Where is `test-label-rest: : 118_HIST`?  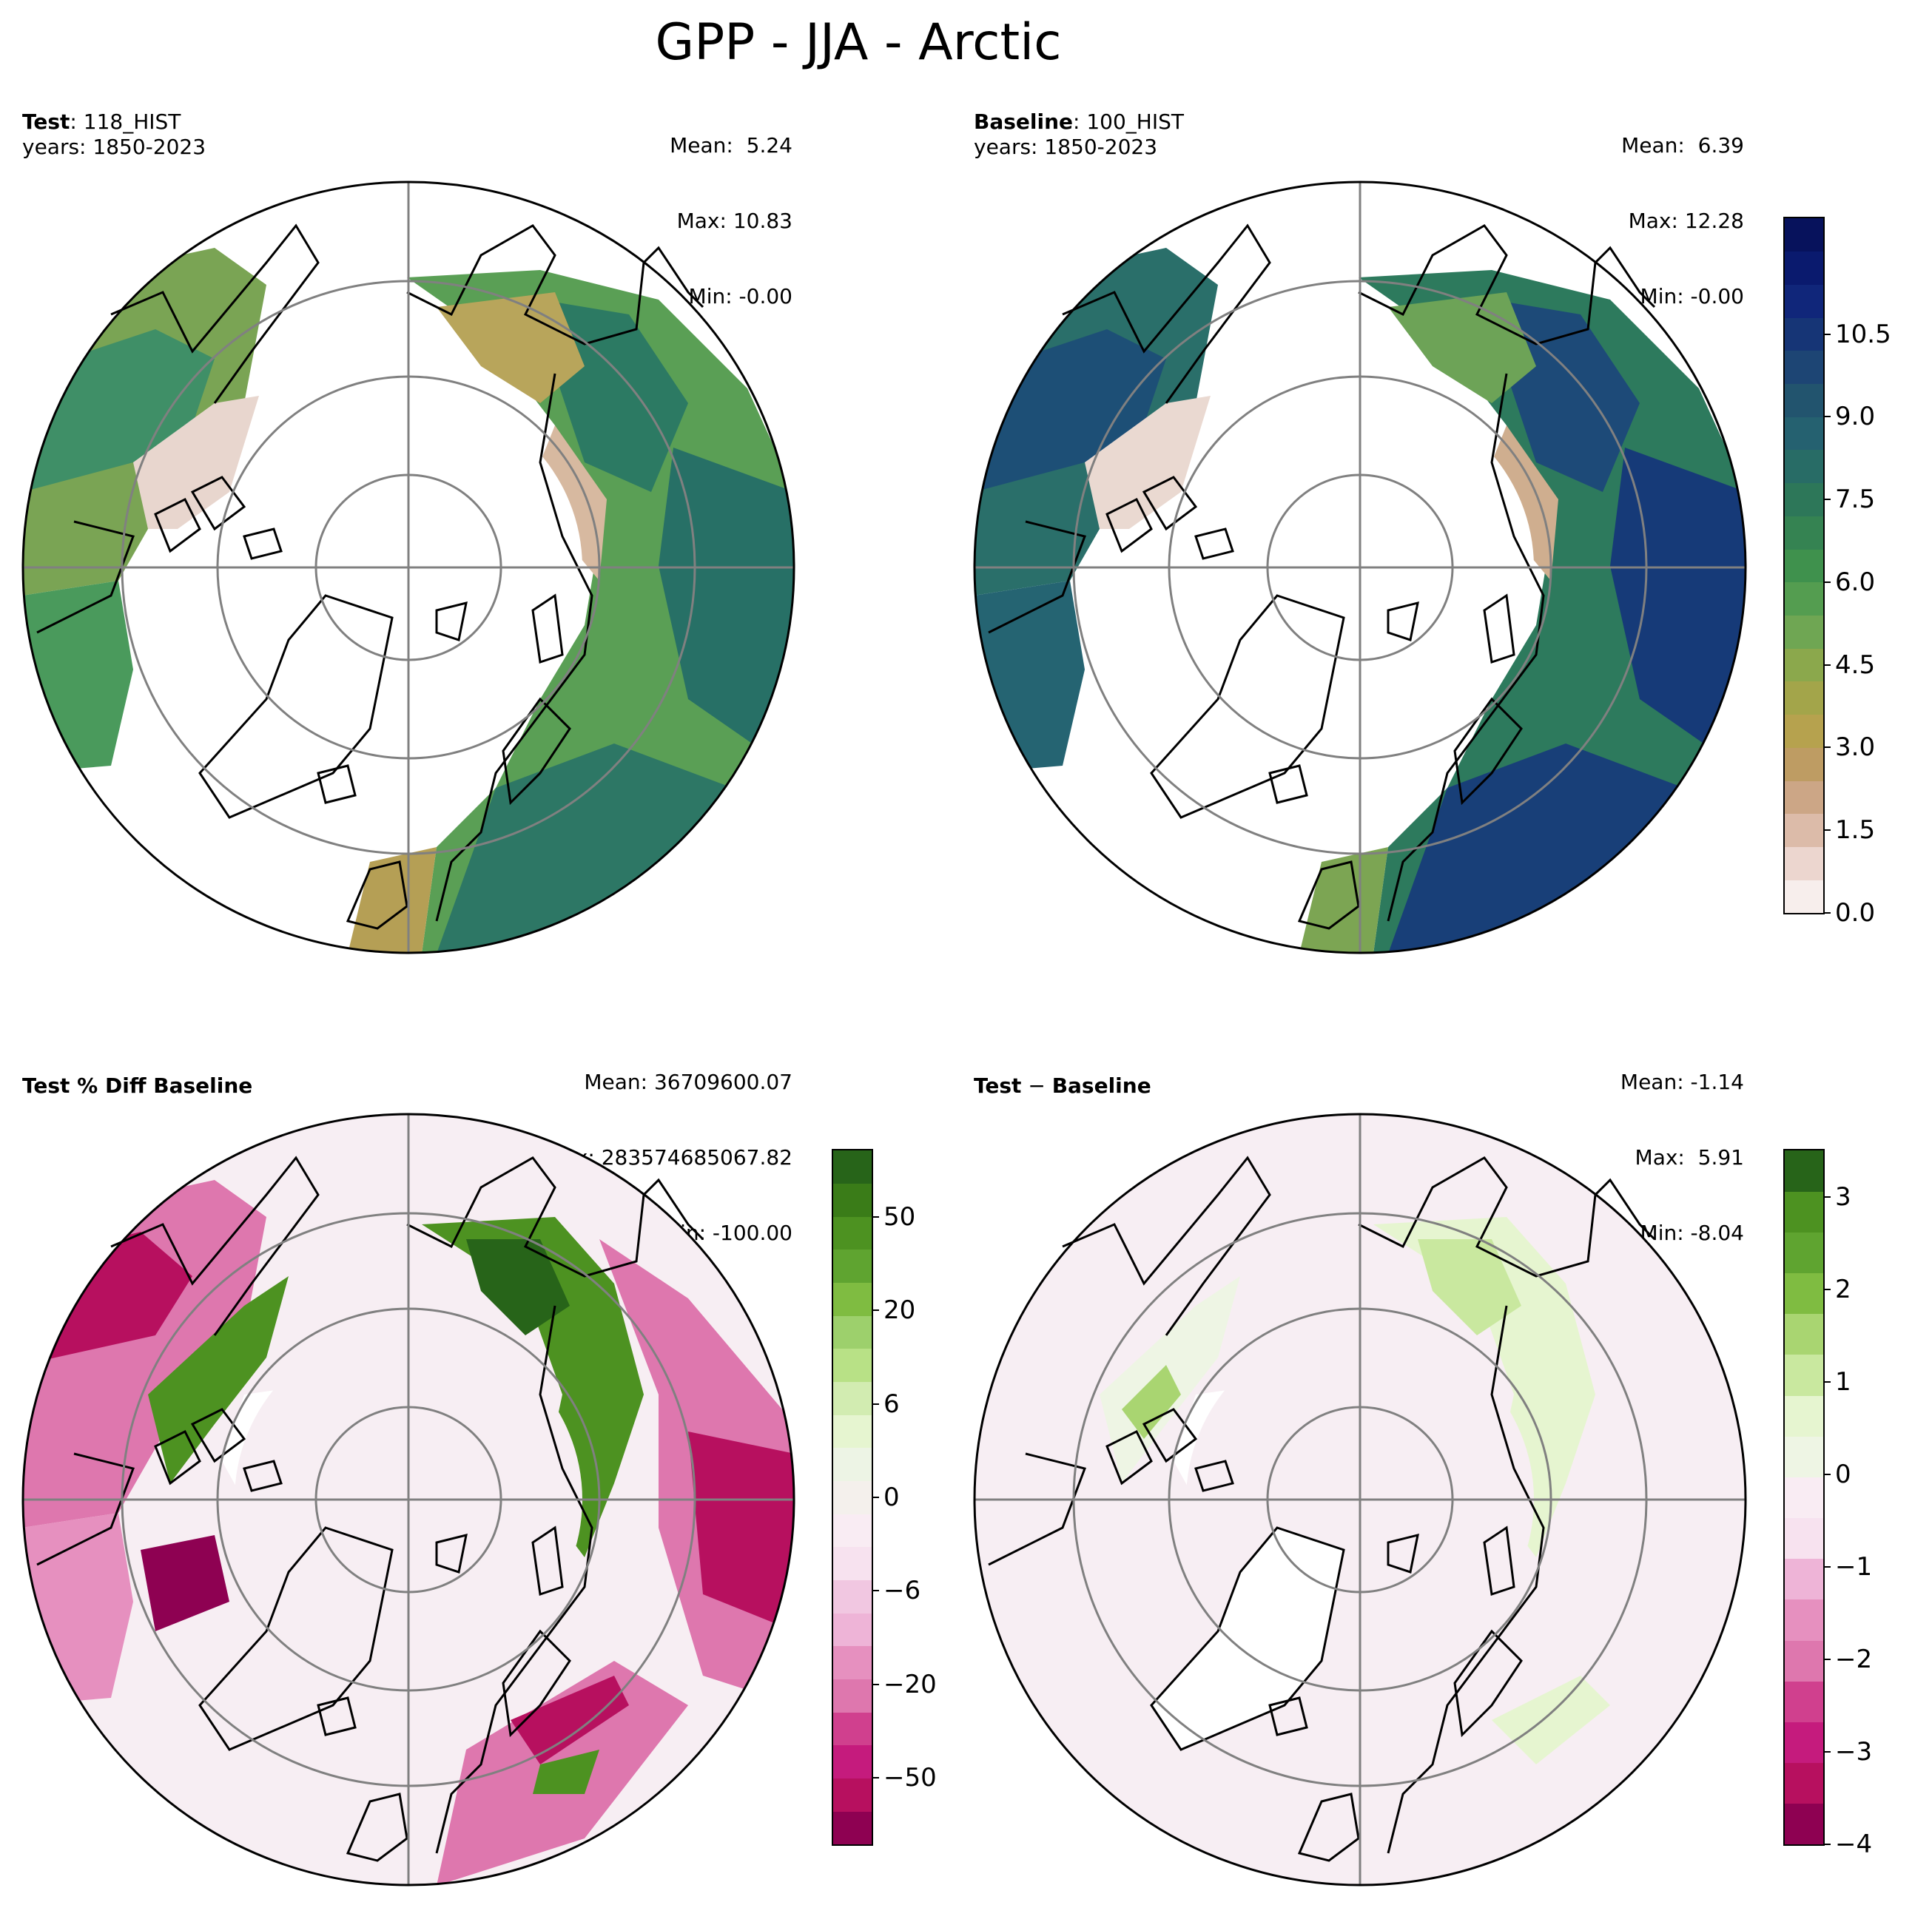 test-label-rest: : 118_HIST is located at coordinates (125, 121).